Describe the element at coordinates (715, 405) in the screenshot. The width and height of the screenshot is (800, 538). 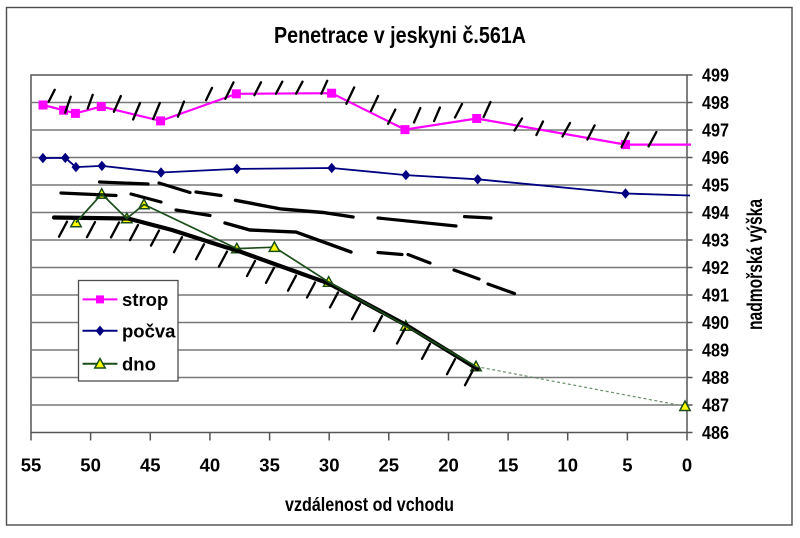
I see `svg-text: 487` at that location.